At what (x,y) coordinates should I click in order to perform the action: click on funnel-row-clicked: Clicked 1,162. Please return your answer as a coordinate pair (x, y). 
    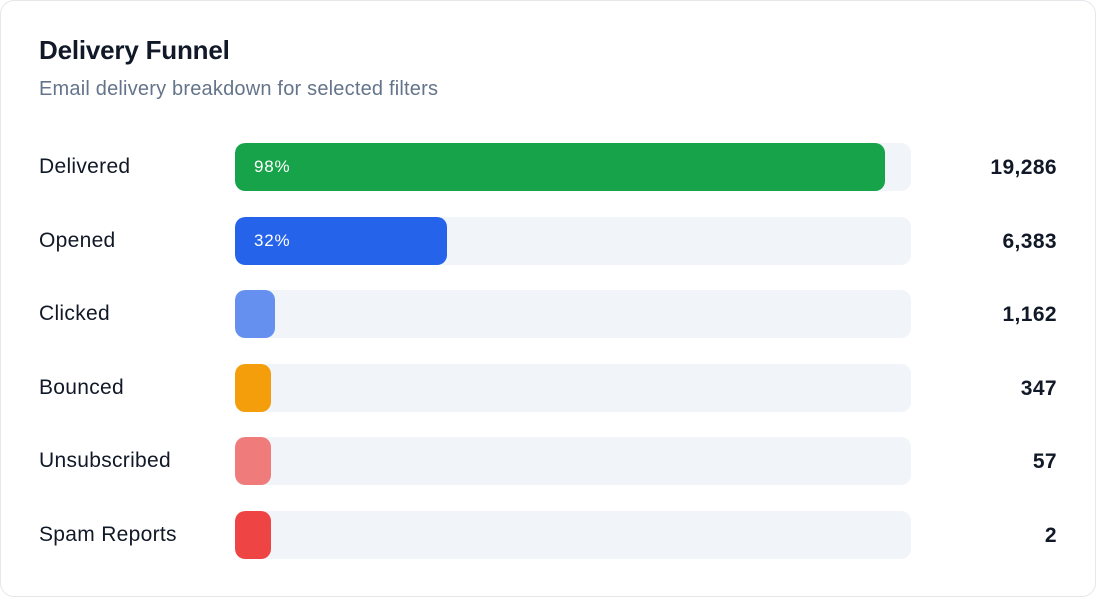
    Looking at the image, I should click on (548, 314).